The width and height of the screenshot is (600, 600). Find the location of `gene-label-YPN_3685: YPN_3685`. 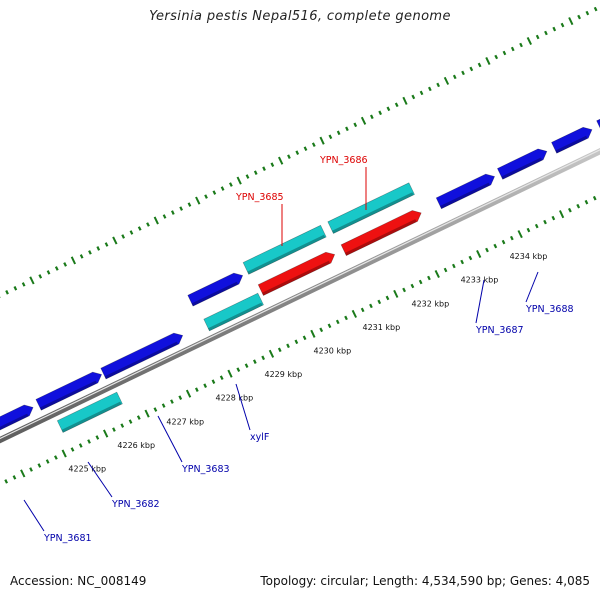

gene-label-YPN_3685: YPN_3685 is located at coordinates (259, 197).